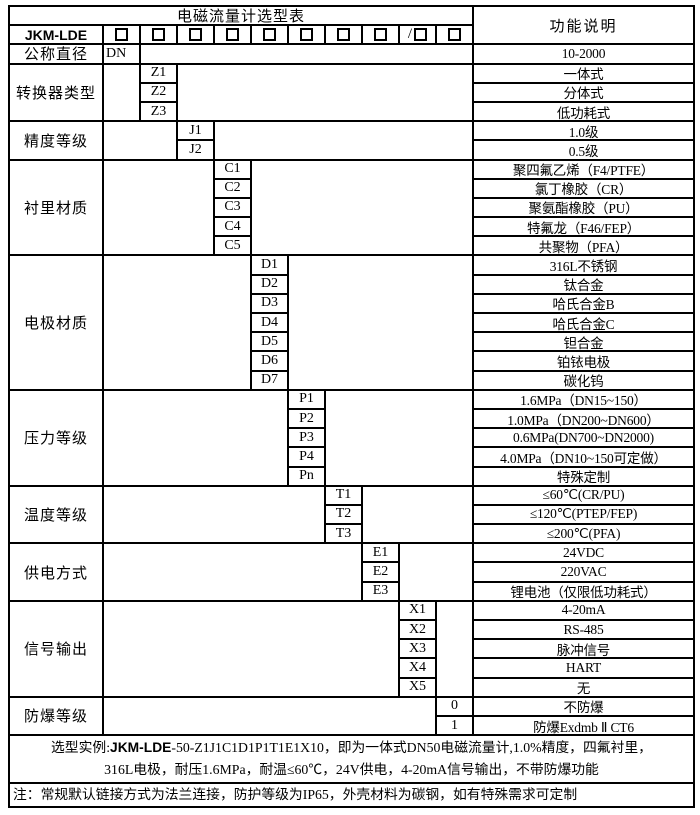 This screenshot has width=700, height=815. I want to click on code-cell: X2, so click(418, 631).